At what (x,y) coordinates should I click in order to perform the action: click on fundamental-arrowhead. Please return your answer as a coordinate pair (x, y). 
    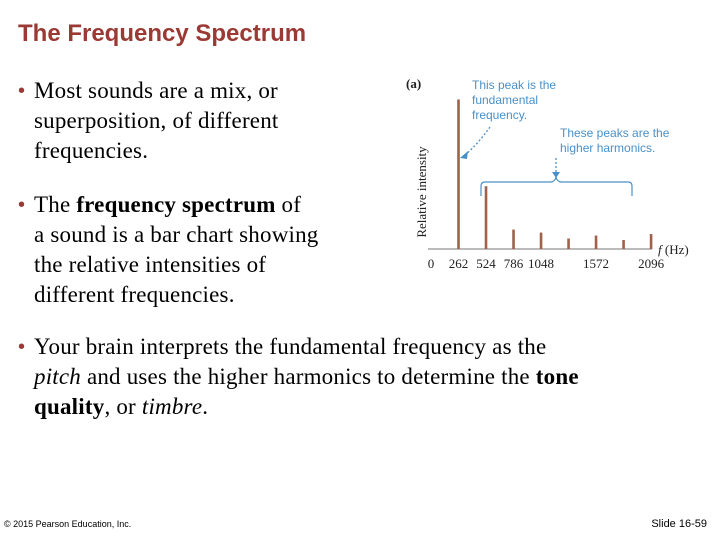
    Looking at the image, I should click on (464, 155).